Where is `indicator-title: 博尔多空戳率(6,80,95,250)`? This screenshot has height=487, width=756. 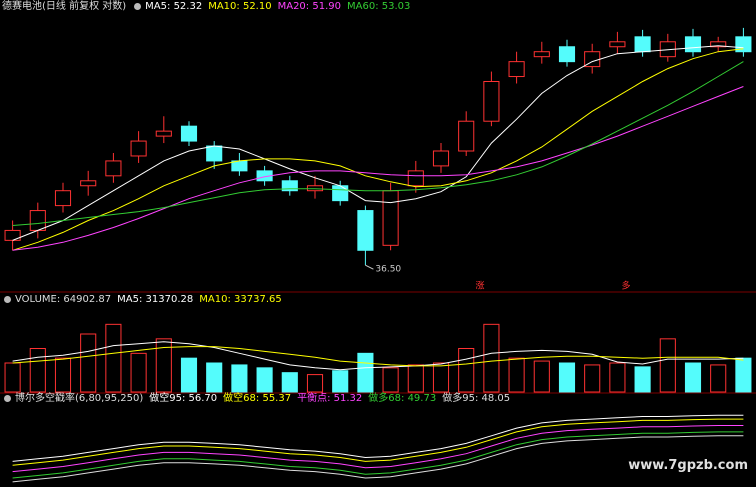
indicator-title: 博尔多空戳率(6,80,95,250) is located at coordinates (79, 398).